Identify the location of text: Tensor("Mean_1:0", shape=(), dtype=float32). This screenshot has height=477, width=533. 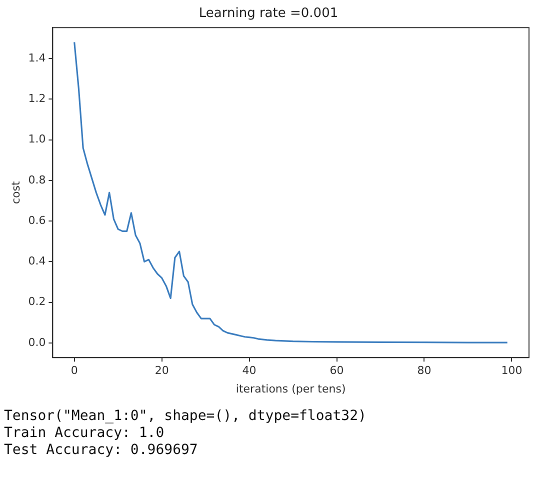
(185, 416).